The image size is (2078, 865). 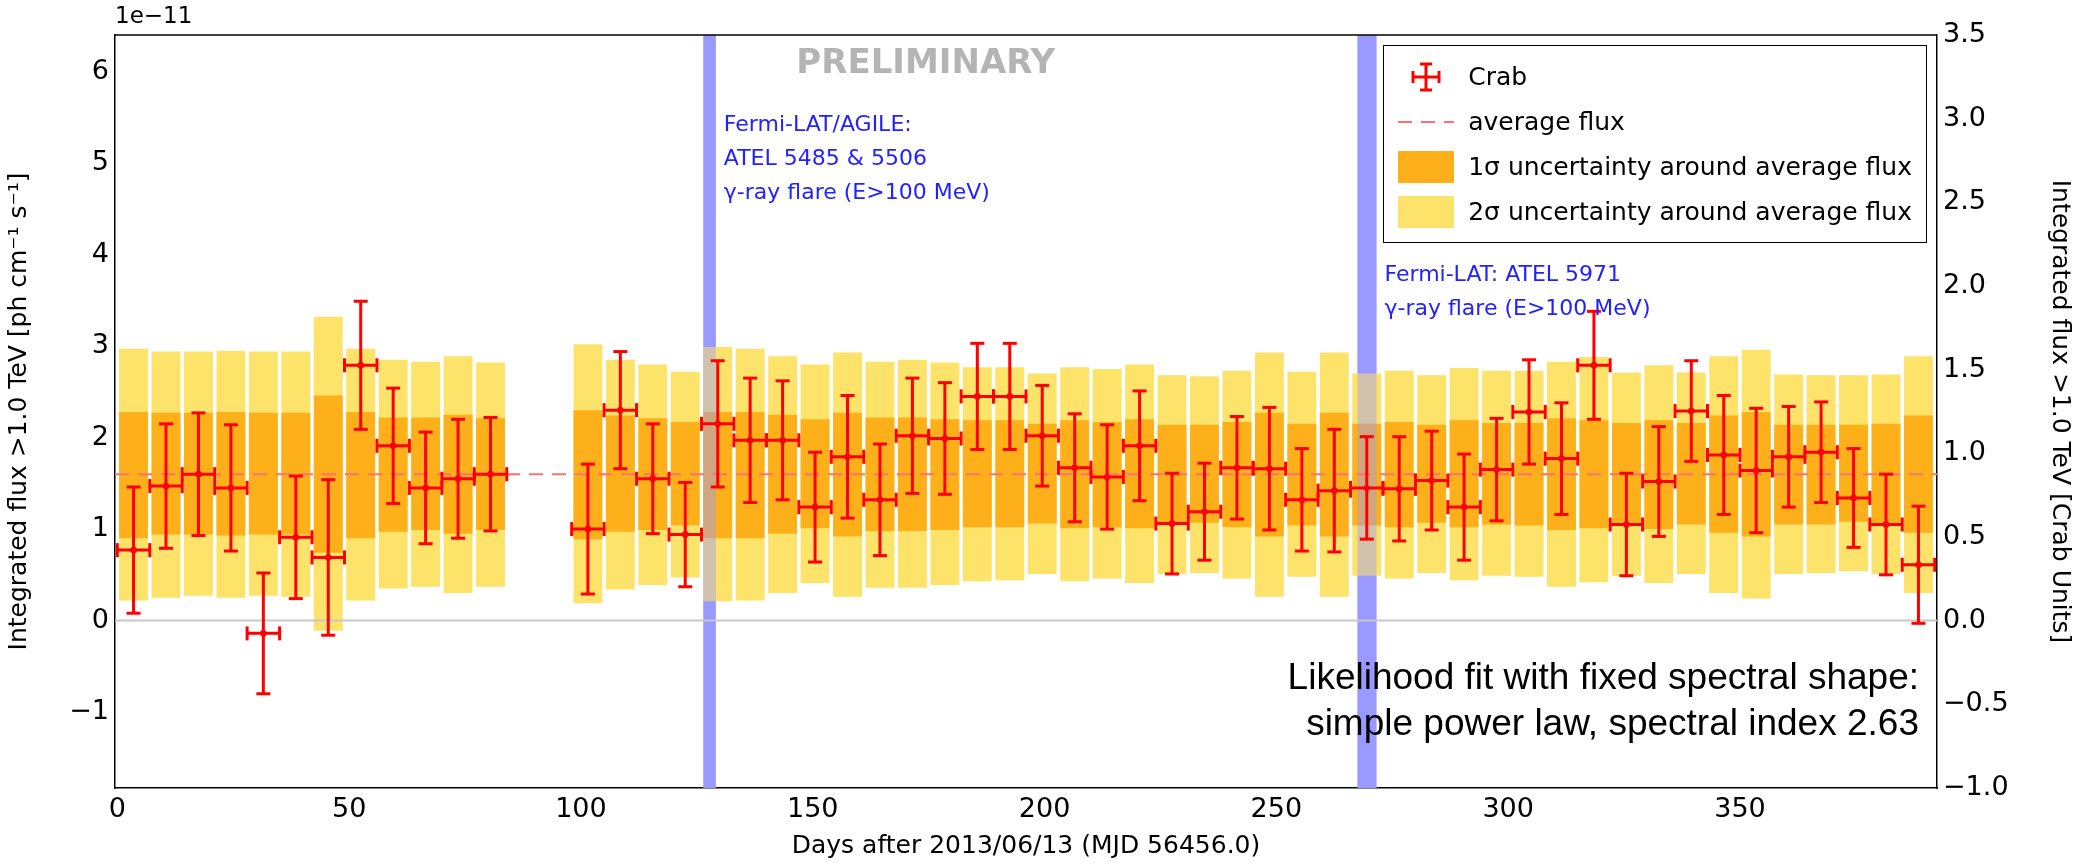 What do you see at coordinates (1026, 844) in the screenshot?
I see `x-axis-title: Days after 2013/06/13 (MJD 56456.0)` at bounding box center [1026, 844].